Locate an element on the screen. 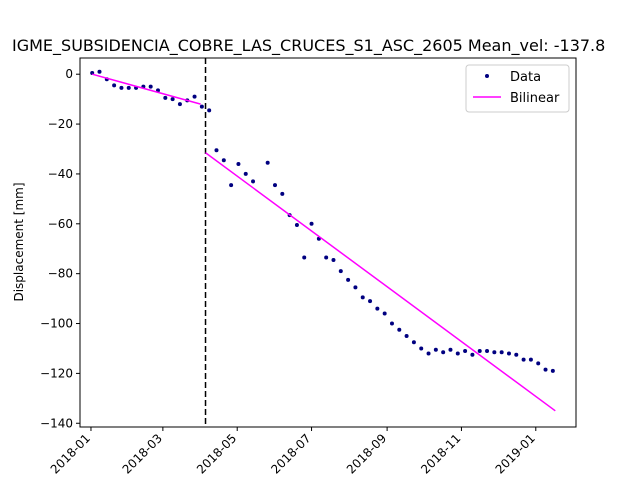  y-tick-label-7: −120 is located at coordinates (56, 373).